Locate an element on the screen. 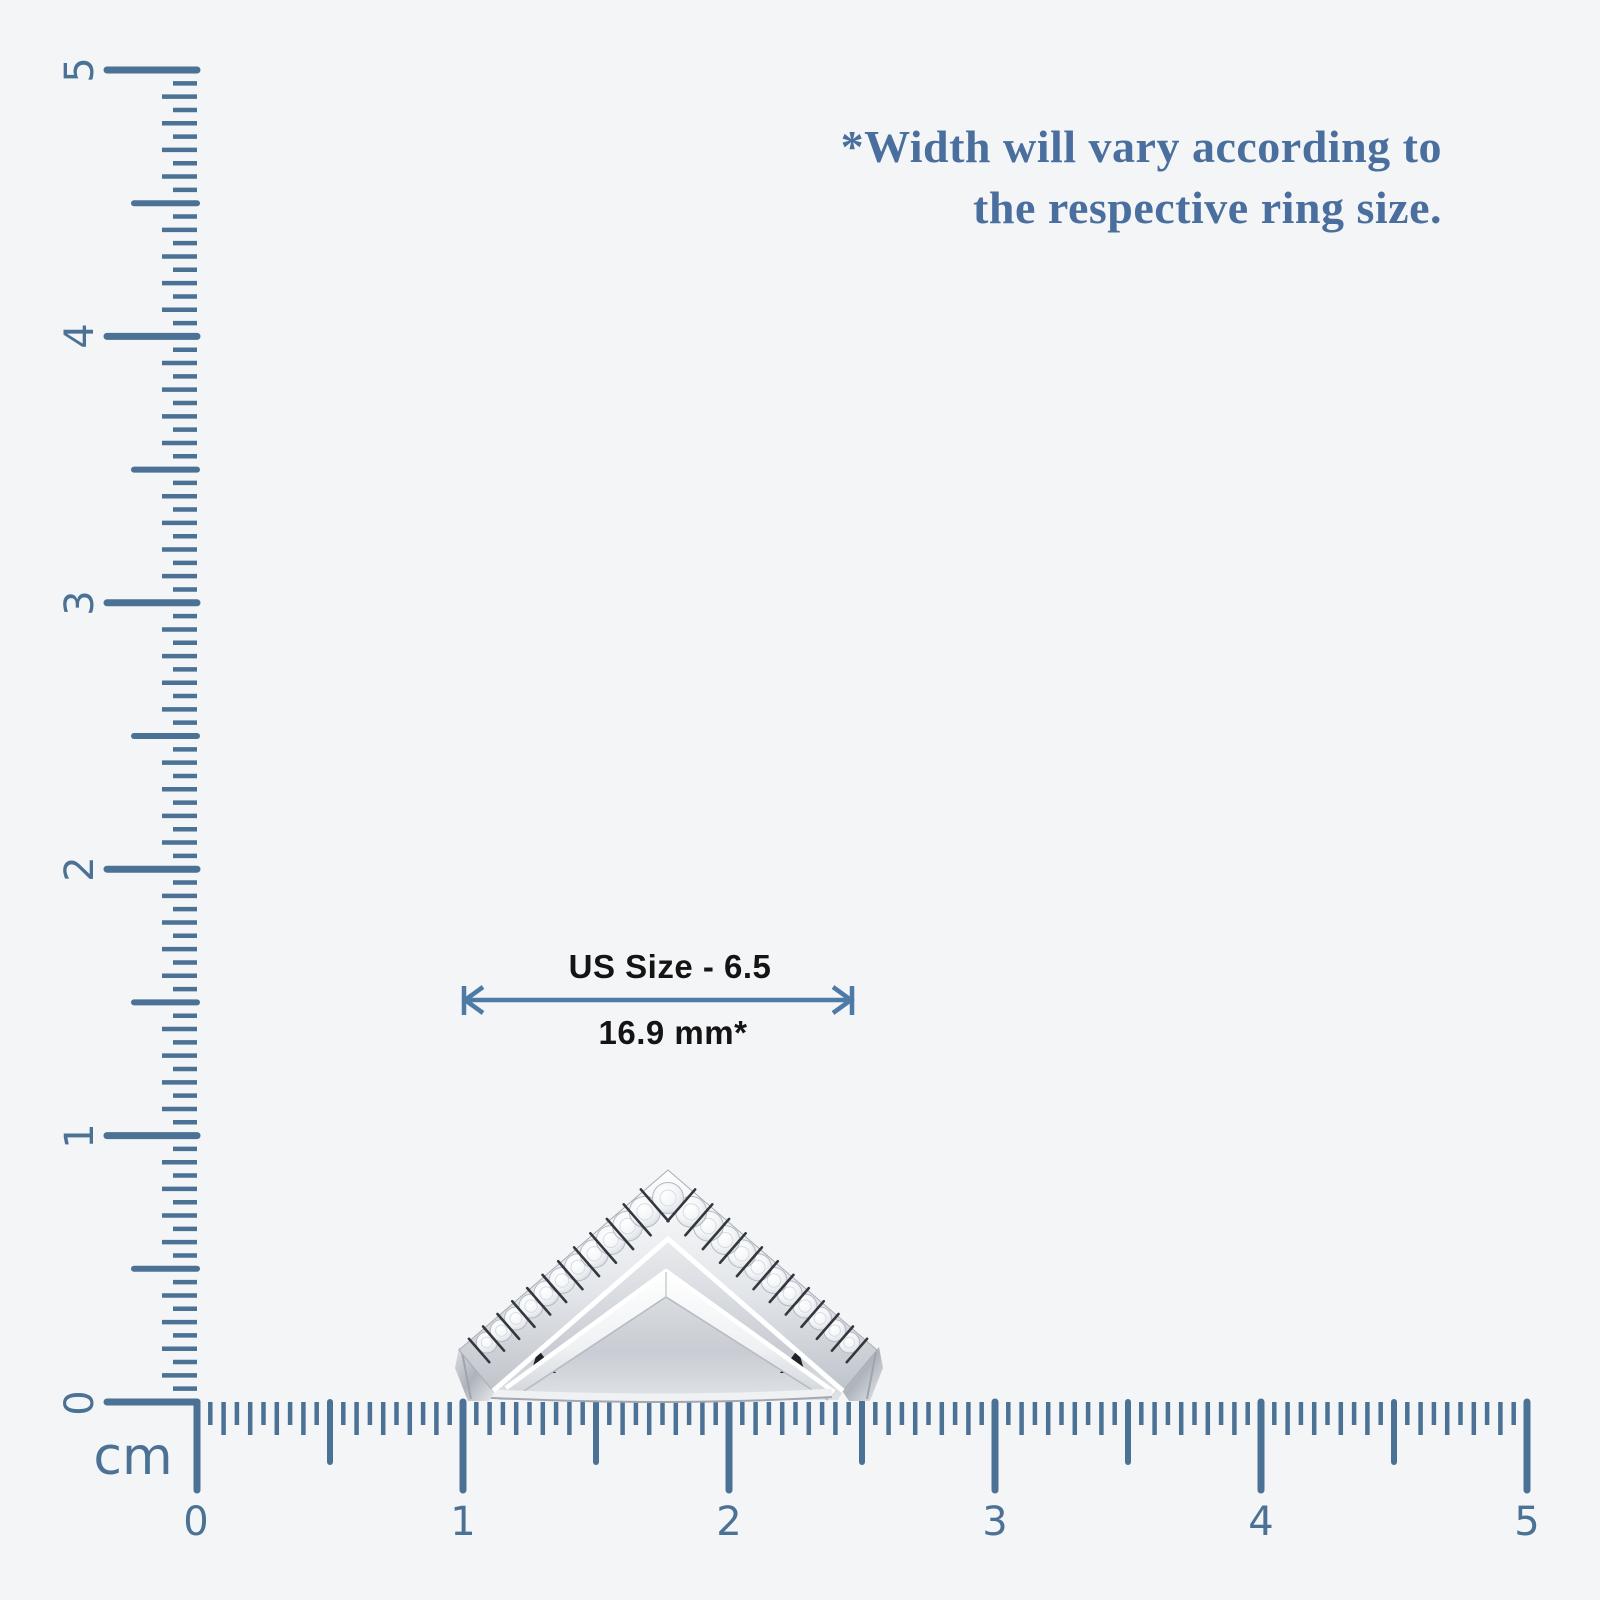 The image size is (1600, 1600). end-cap-facet-right is located at coordinates (871, 1375).